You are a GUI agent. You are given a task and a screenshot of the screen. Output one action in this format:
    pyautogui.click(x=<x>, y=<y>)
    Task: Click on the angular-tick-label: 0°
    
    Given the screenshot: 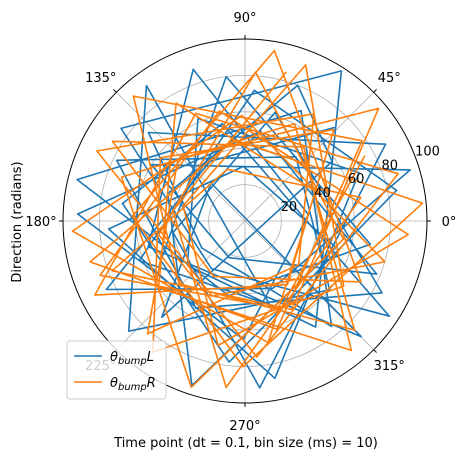 What is the action you would take?
    pyautogui.click(x=449, y=222)
    